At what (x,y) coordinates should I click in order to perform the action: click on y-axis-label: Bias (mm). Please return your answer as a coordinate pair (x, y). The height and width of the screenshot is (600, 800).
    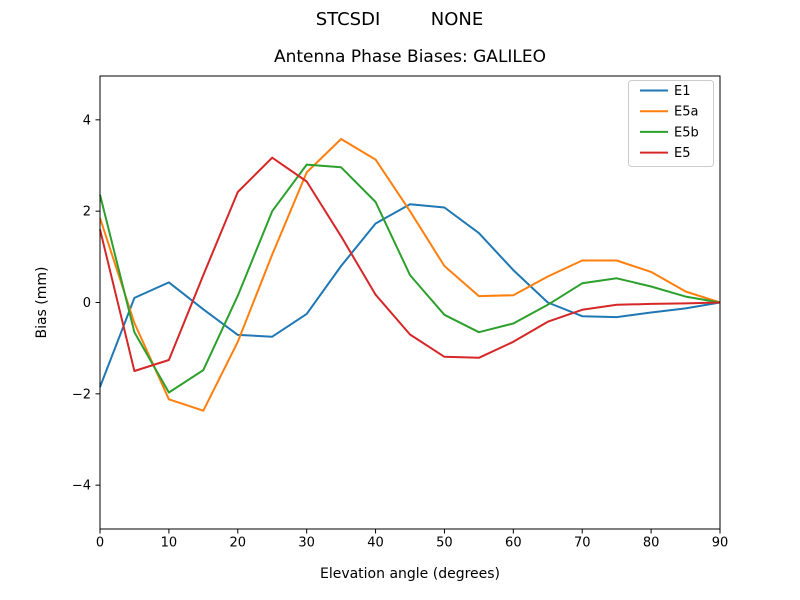
    Looking at the image, I should click on (42, 302).